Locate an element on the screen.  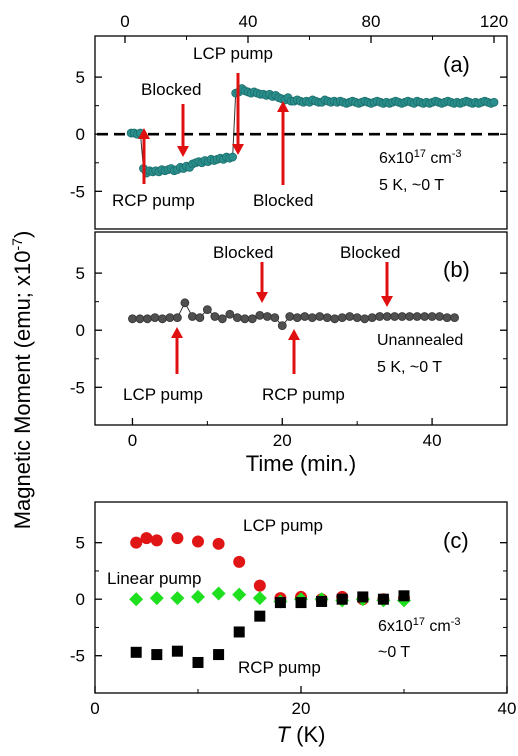
y-axis-label: Magnetic Moment (emu; x10-7) is located at coordinates (22, 380).